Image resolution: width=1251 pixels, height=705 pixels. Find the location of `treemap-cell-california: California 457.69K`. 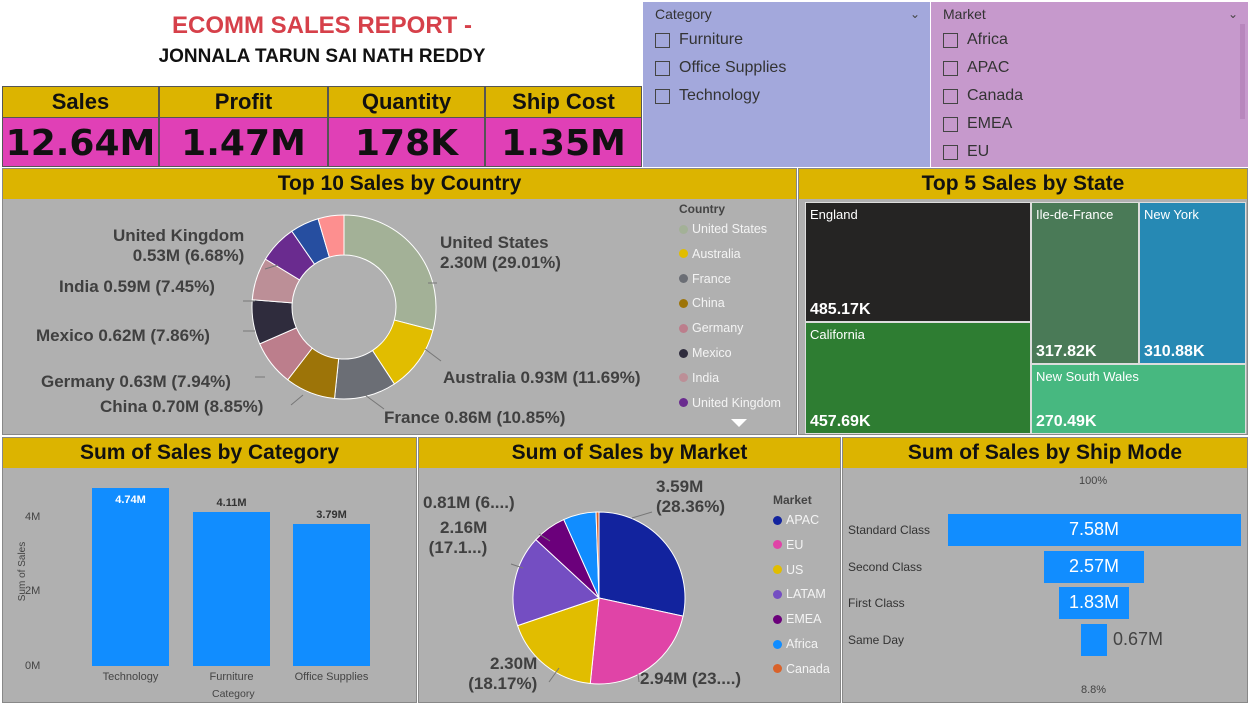

treemap-cell-california: California 457.69K is located at coordinates (918, 378).